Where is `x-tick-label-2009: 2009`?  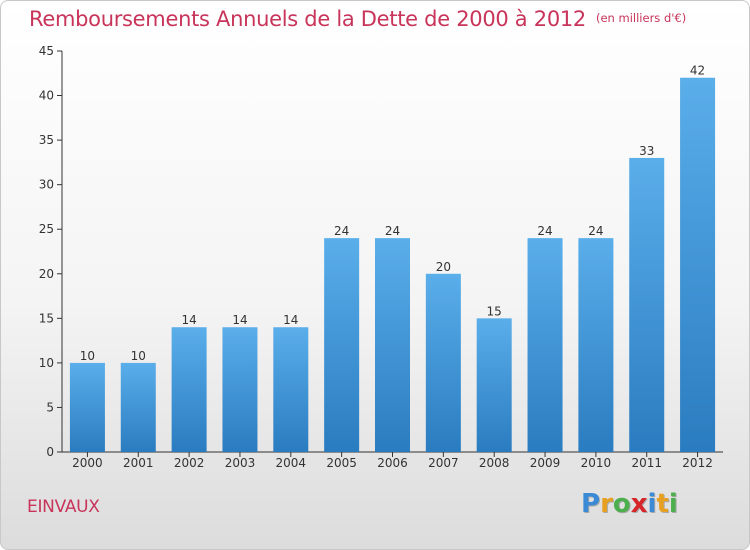
x-tick-label-2009: 2009 is located at coordinates (545, 463).